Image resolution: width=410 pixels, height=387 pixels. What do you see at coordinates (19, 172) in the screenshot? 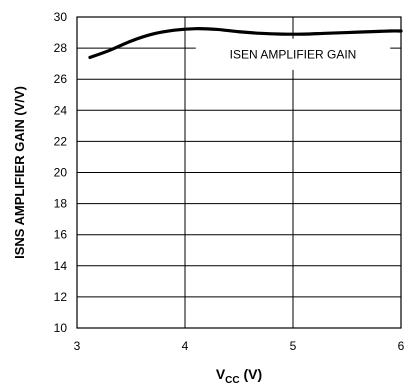
I see `y-axis-label: ISNS AMPLIFIER GAIN (V/V)` at bounding box center [19, 172].